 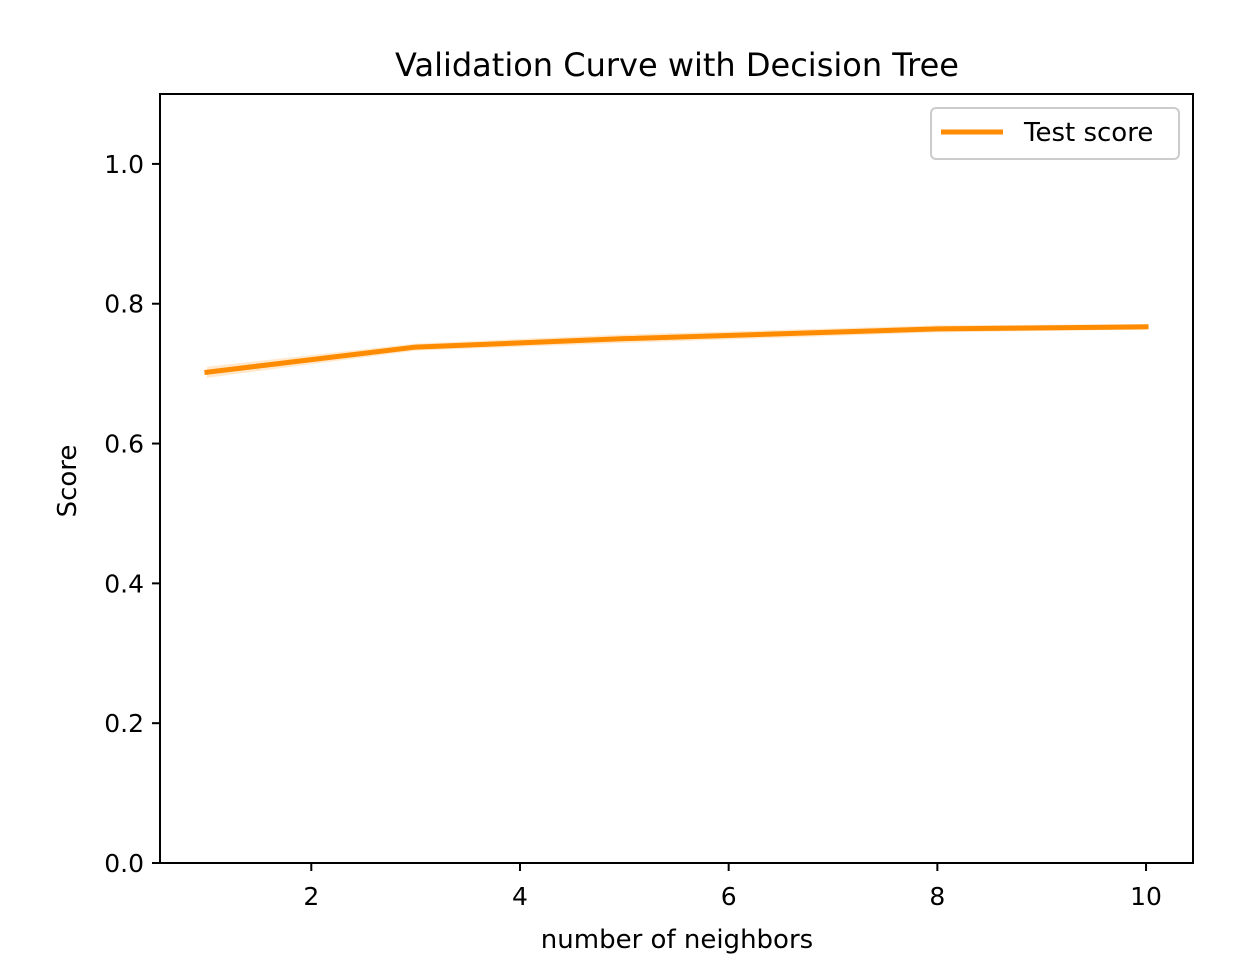 I want to click on x-tick-label: 2, so click(x=311, y=896).